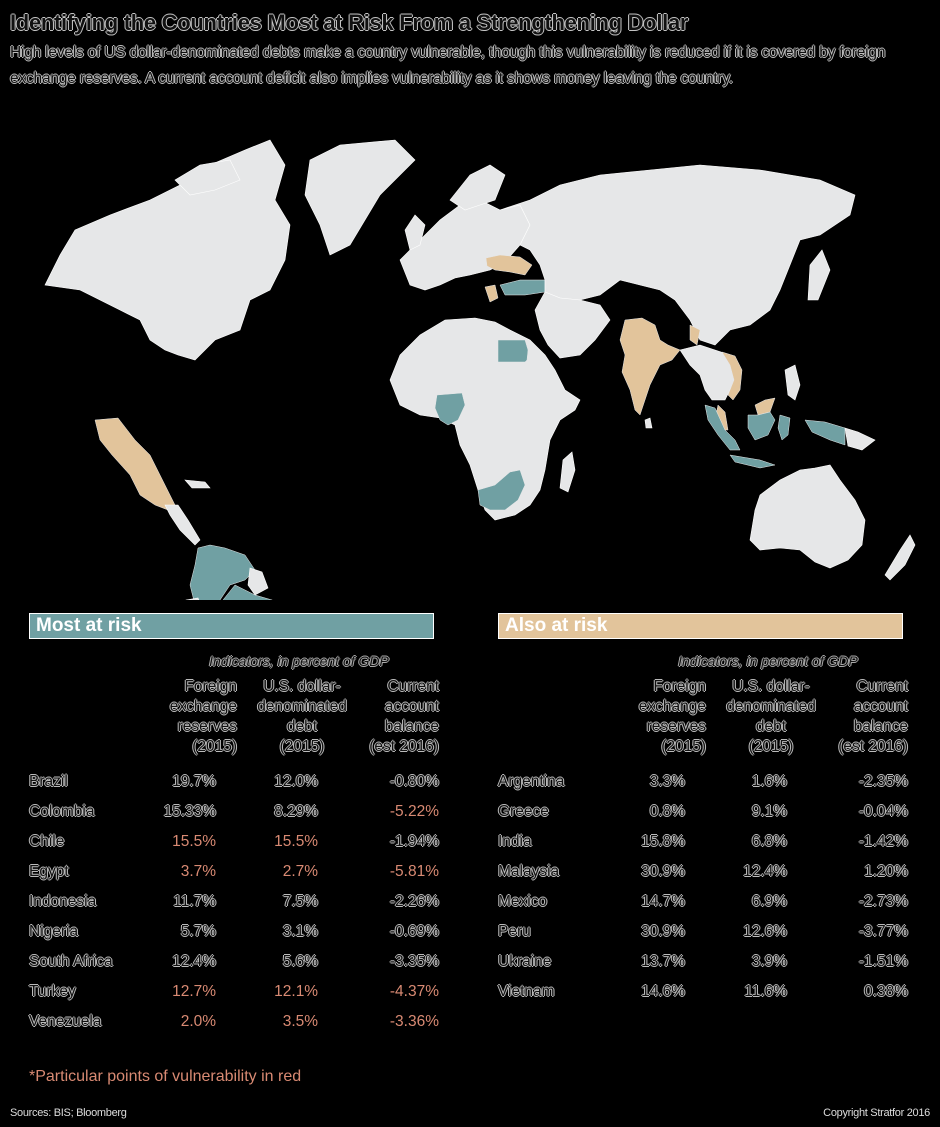  I want to click on country-name: Vietnam, so click(526, 991).